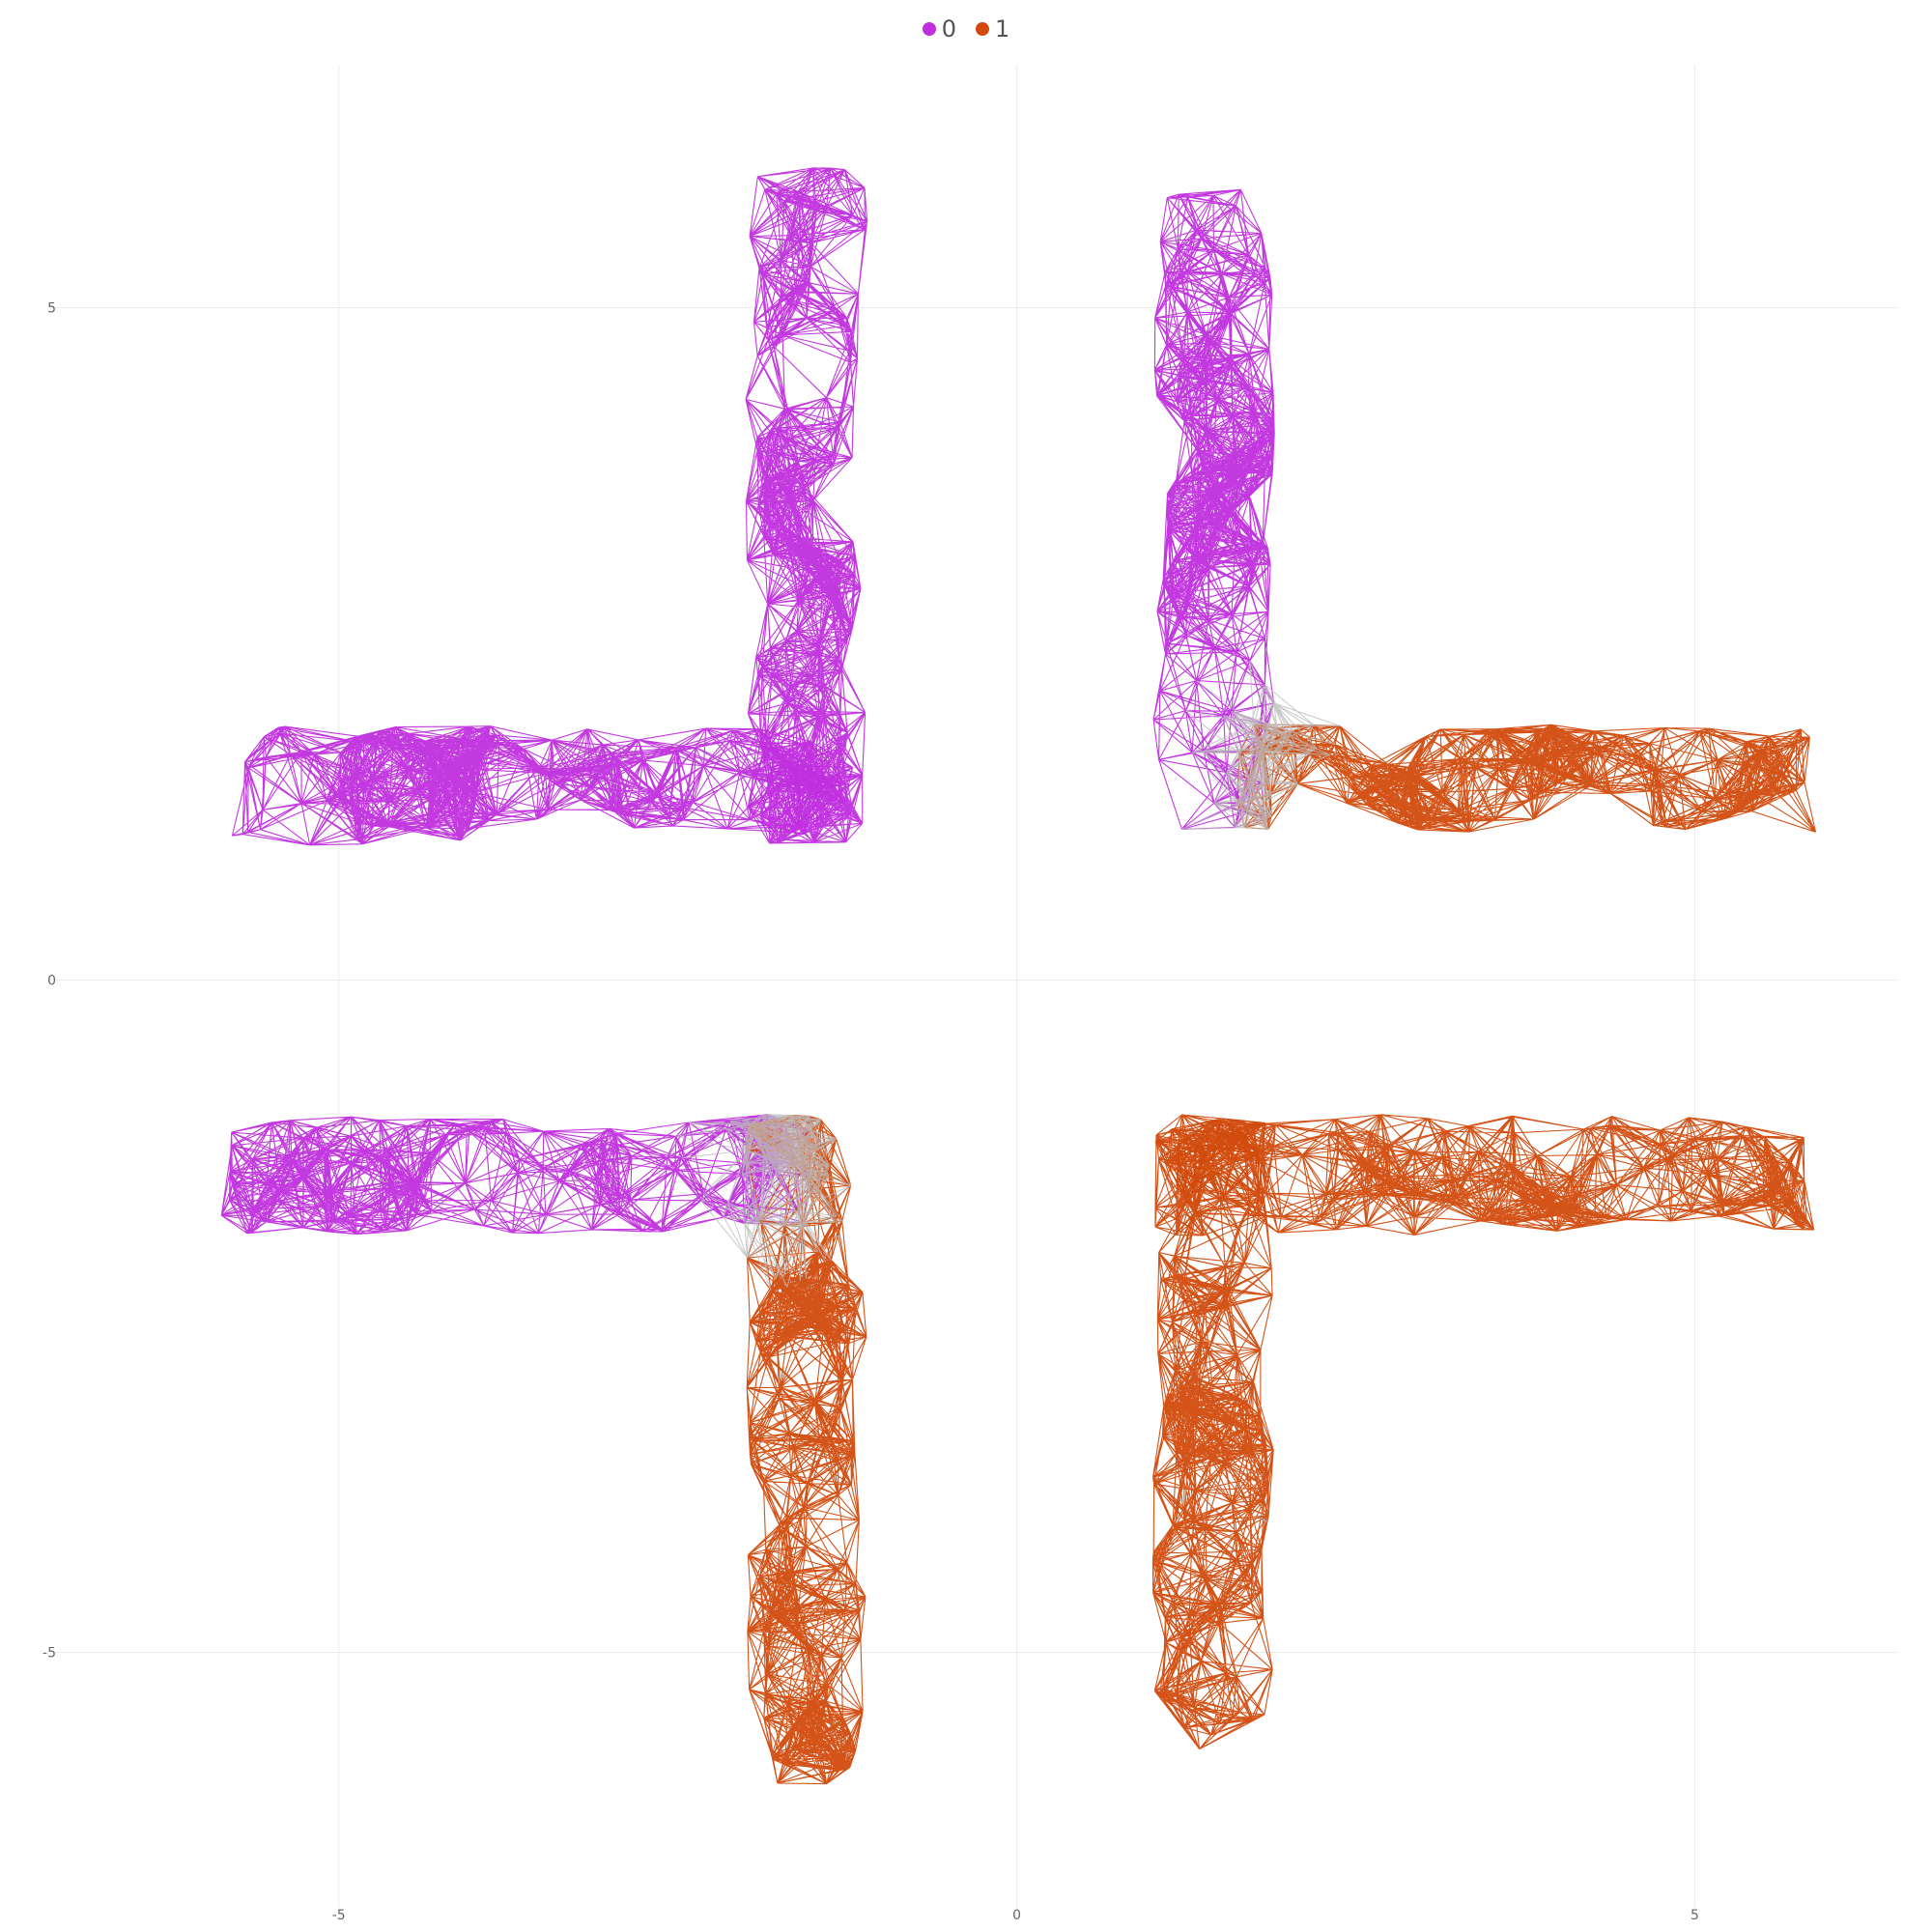 The image size is (1932, 1932). Describe the element at coordinates (939, 29) in the screenshot. I see `legend-item-series-0: 0` at that location.